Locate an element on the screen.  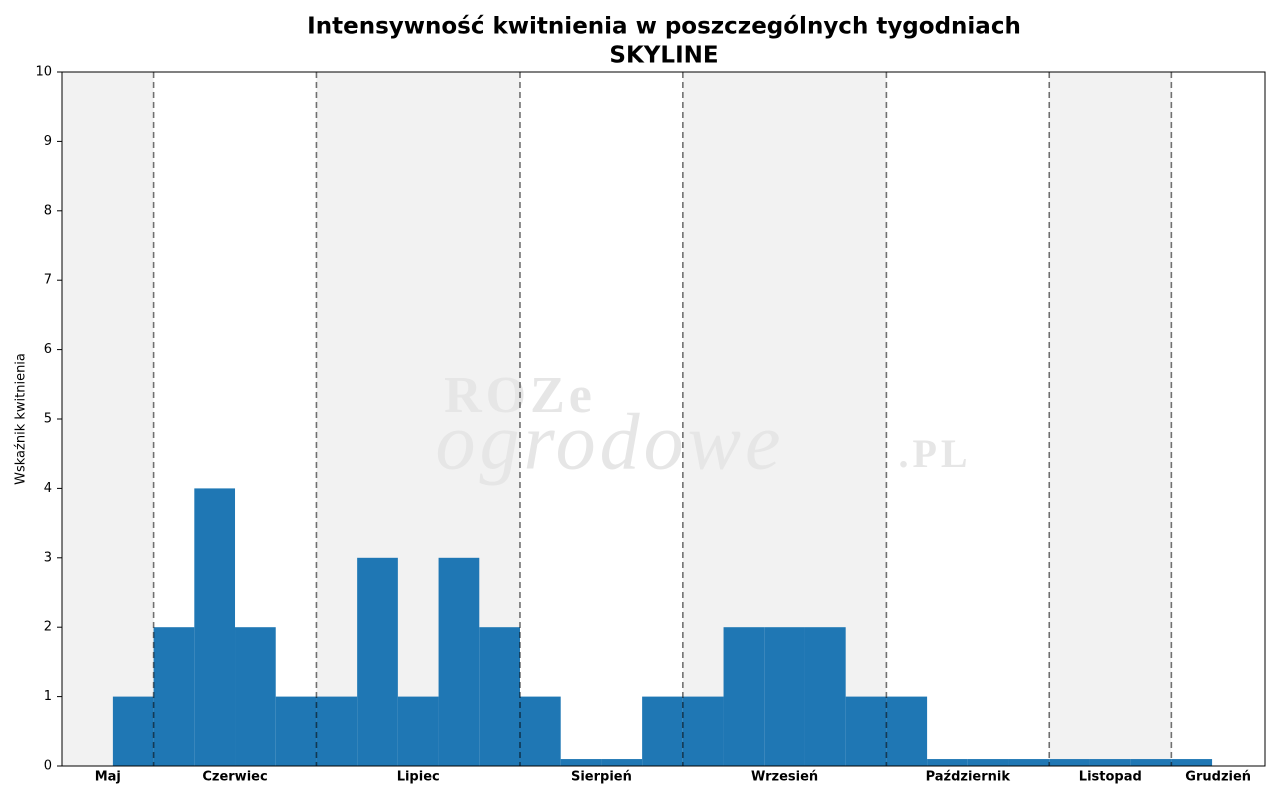
month-label: Październik is located at coordinates (968, 777).